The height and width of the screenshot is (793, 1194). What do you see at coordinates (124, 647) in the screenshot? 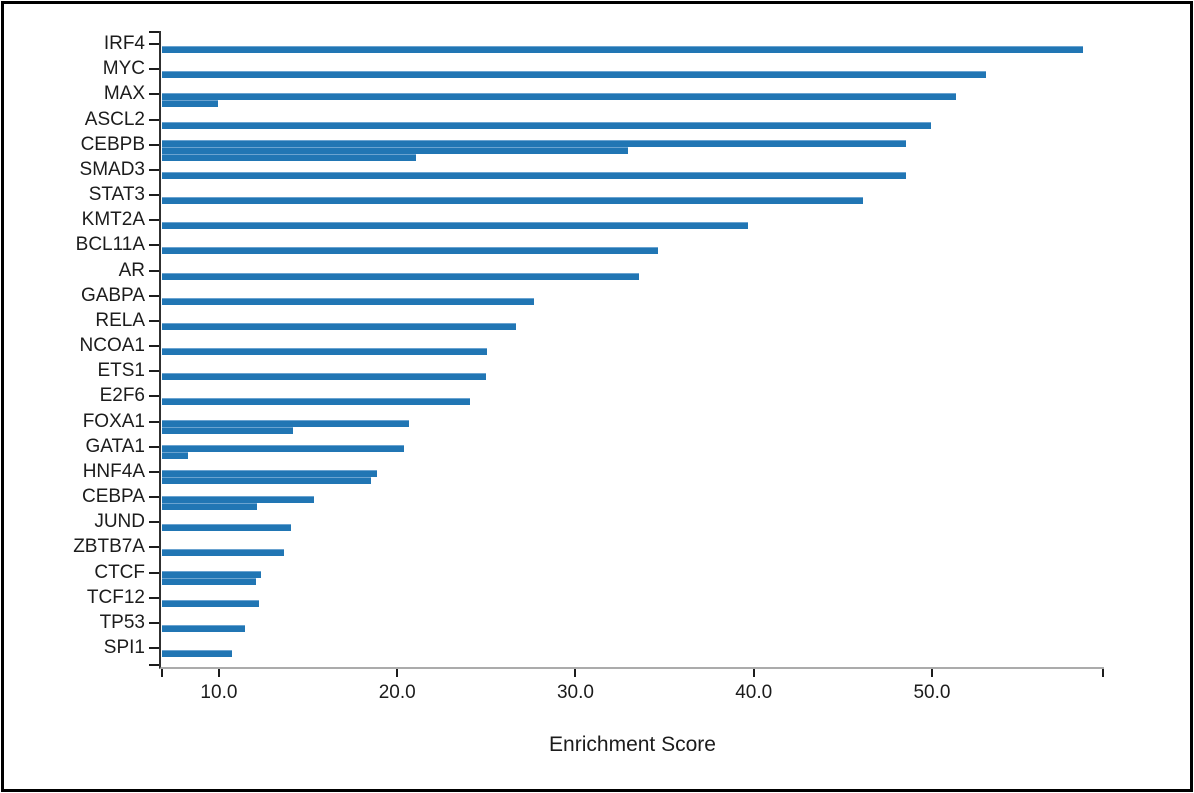
I see `y-tick-label-spi1: SPI1` at bounding box center [124, 647].